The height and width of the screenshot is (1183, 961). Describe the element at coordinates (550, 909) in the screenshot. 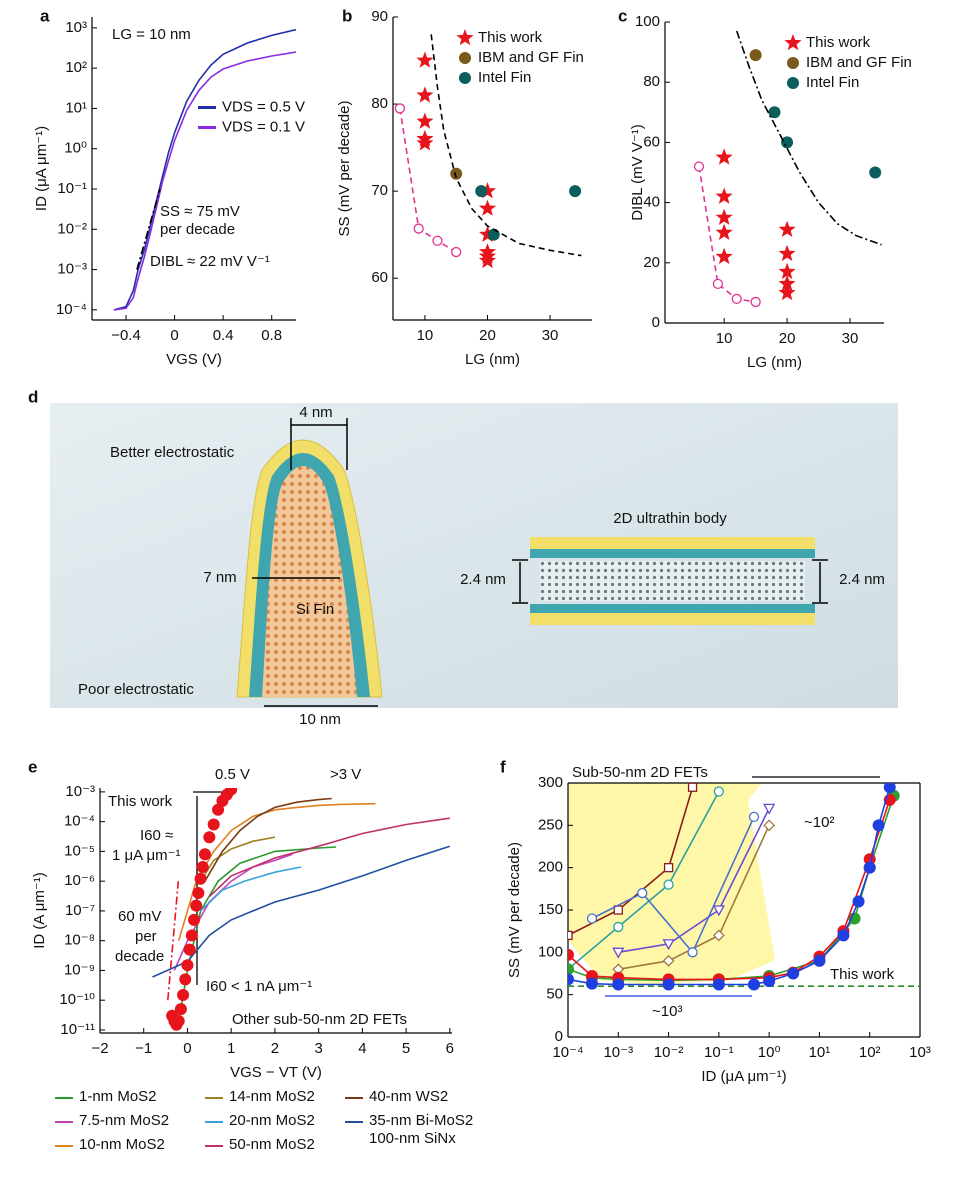

I see `y-tick-label: 150` at that location.